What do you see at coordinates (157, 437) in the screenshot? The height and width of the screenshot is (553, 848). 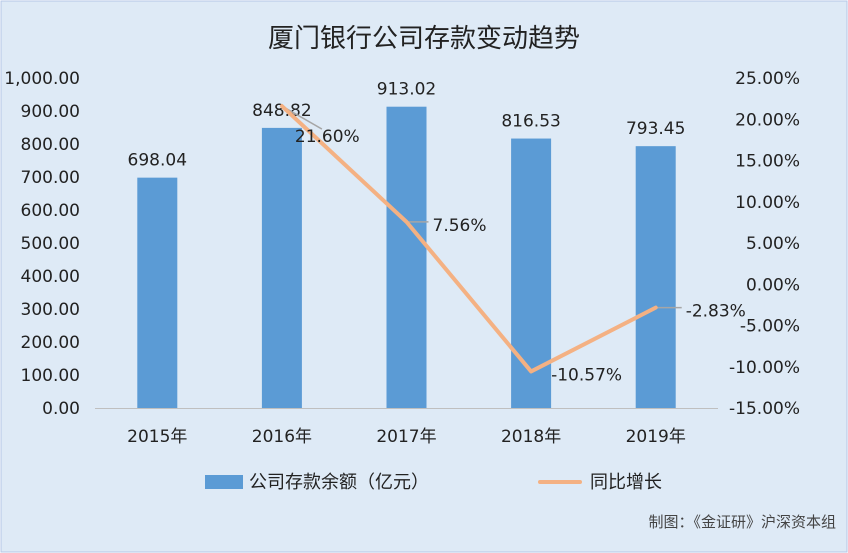 I see `x-tick-label: 2015年` at bounding box center [157, 437].